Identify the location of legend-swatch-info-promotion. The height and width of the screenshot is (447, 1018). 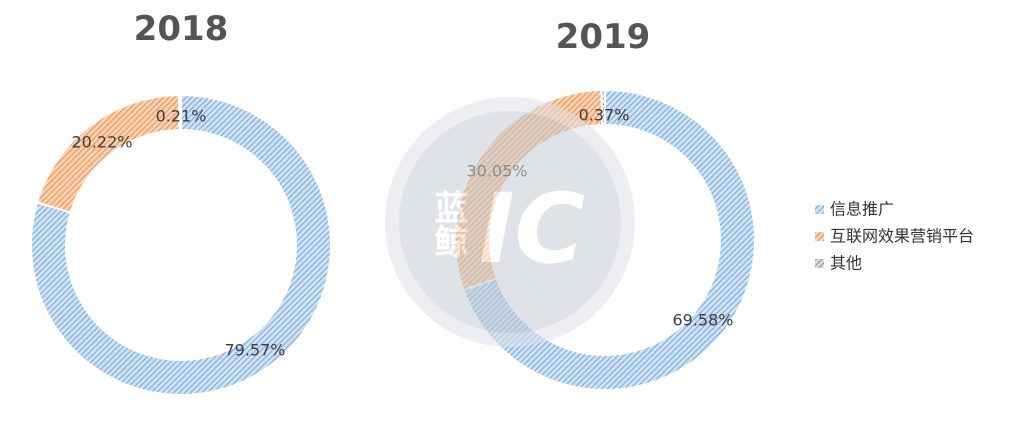
(819, 209).